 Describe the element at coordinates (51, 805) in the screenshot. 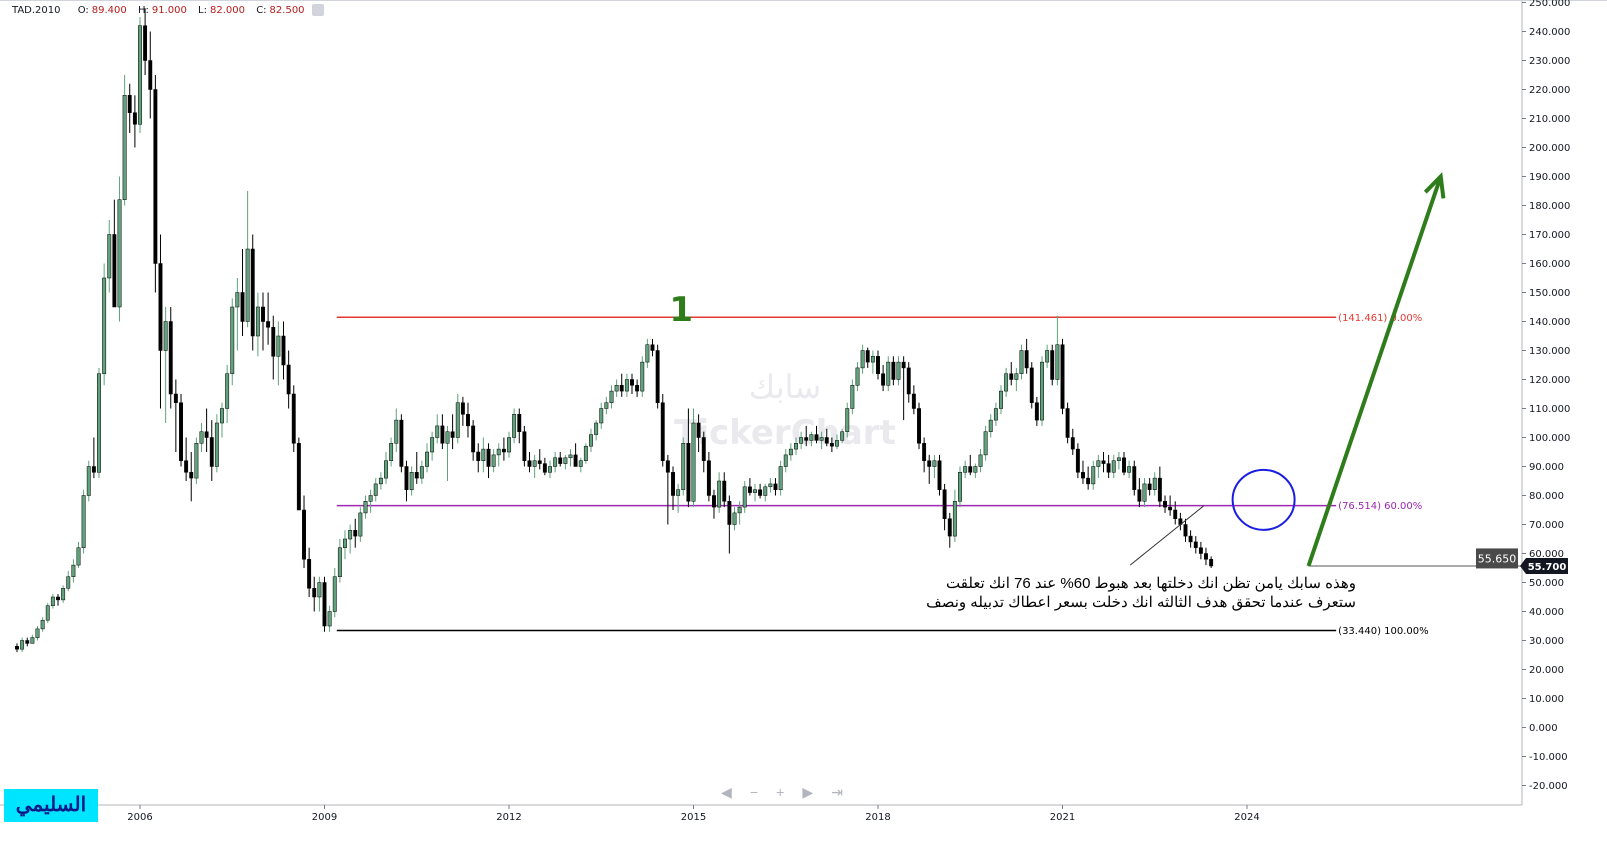

I see `author-badge: السليمي` at that location.